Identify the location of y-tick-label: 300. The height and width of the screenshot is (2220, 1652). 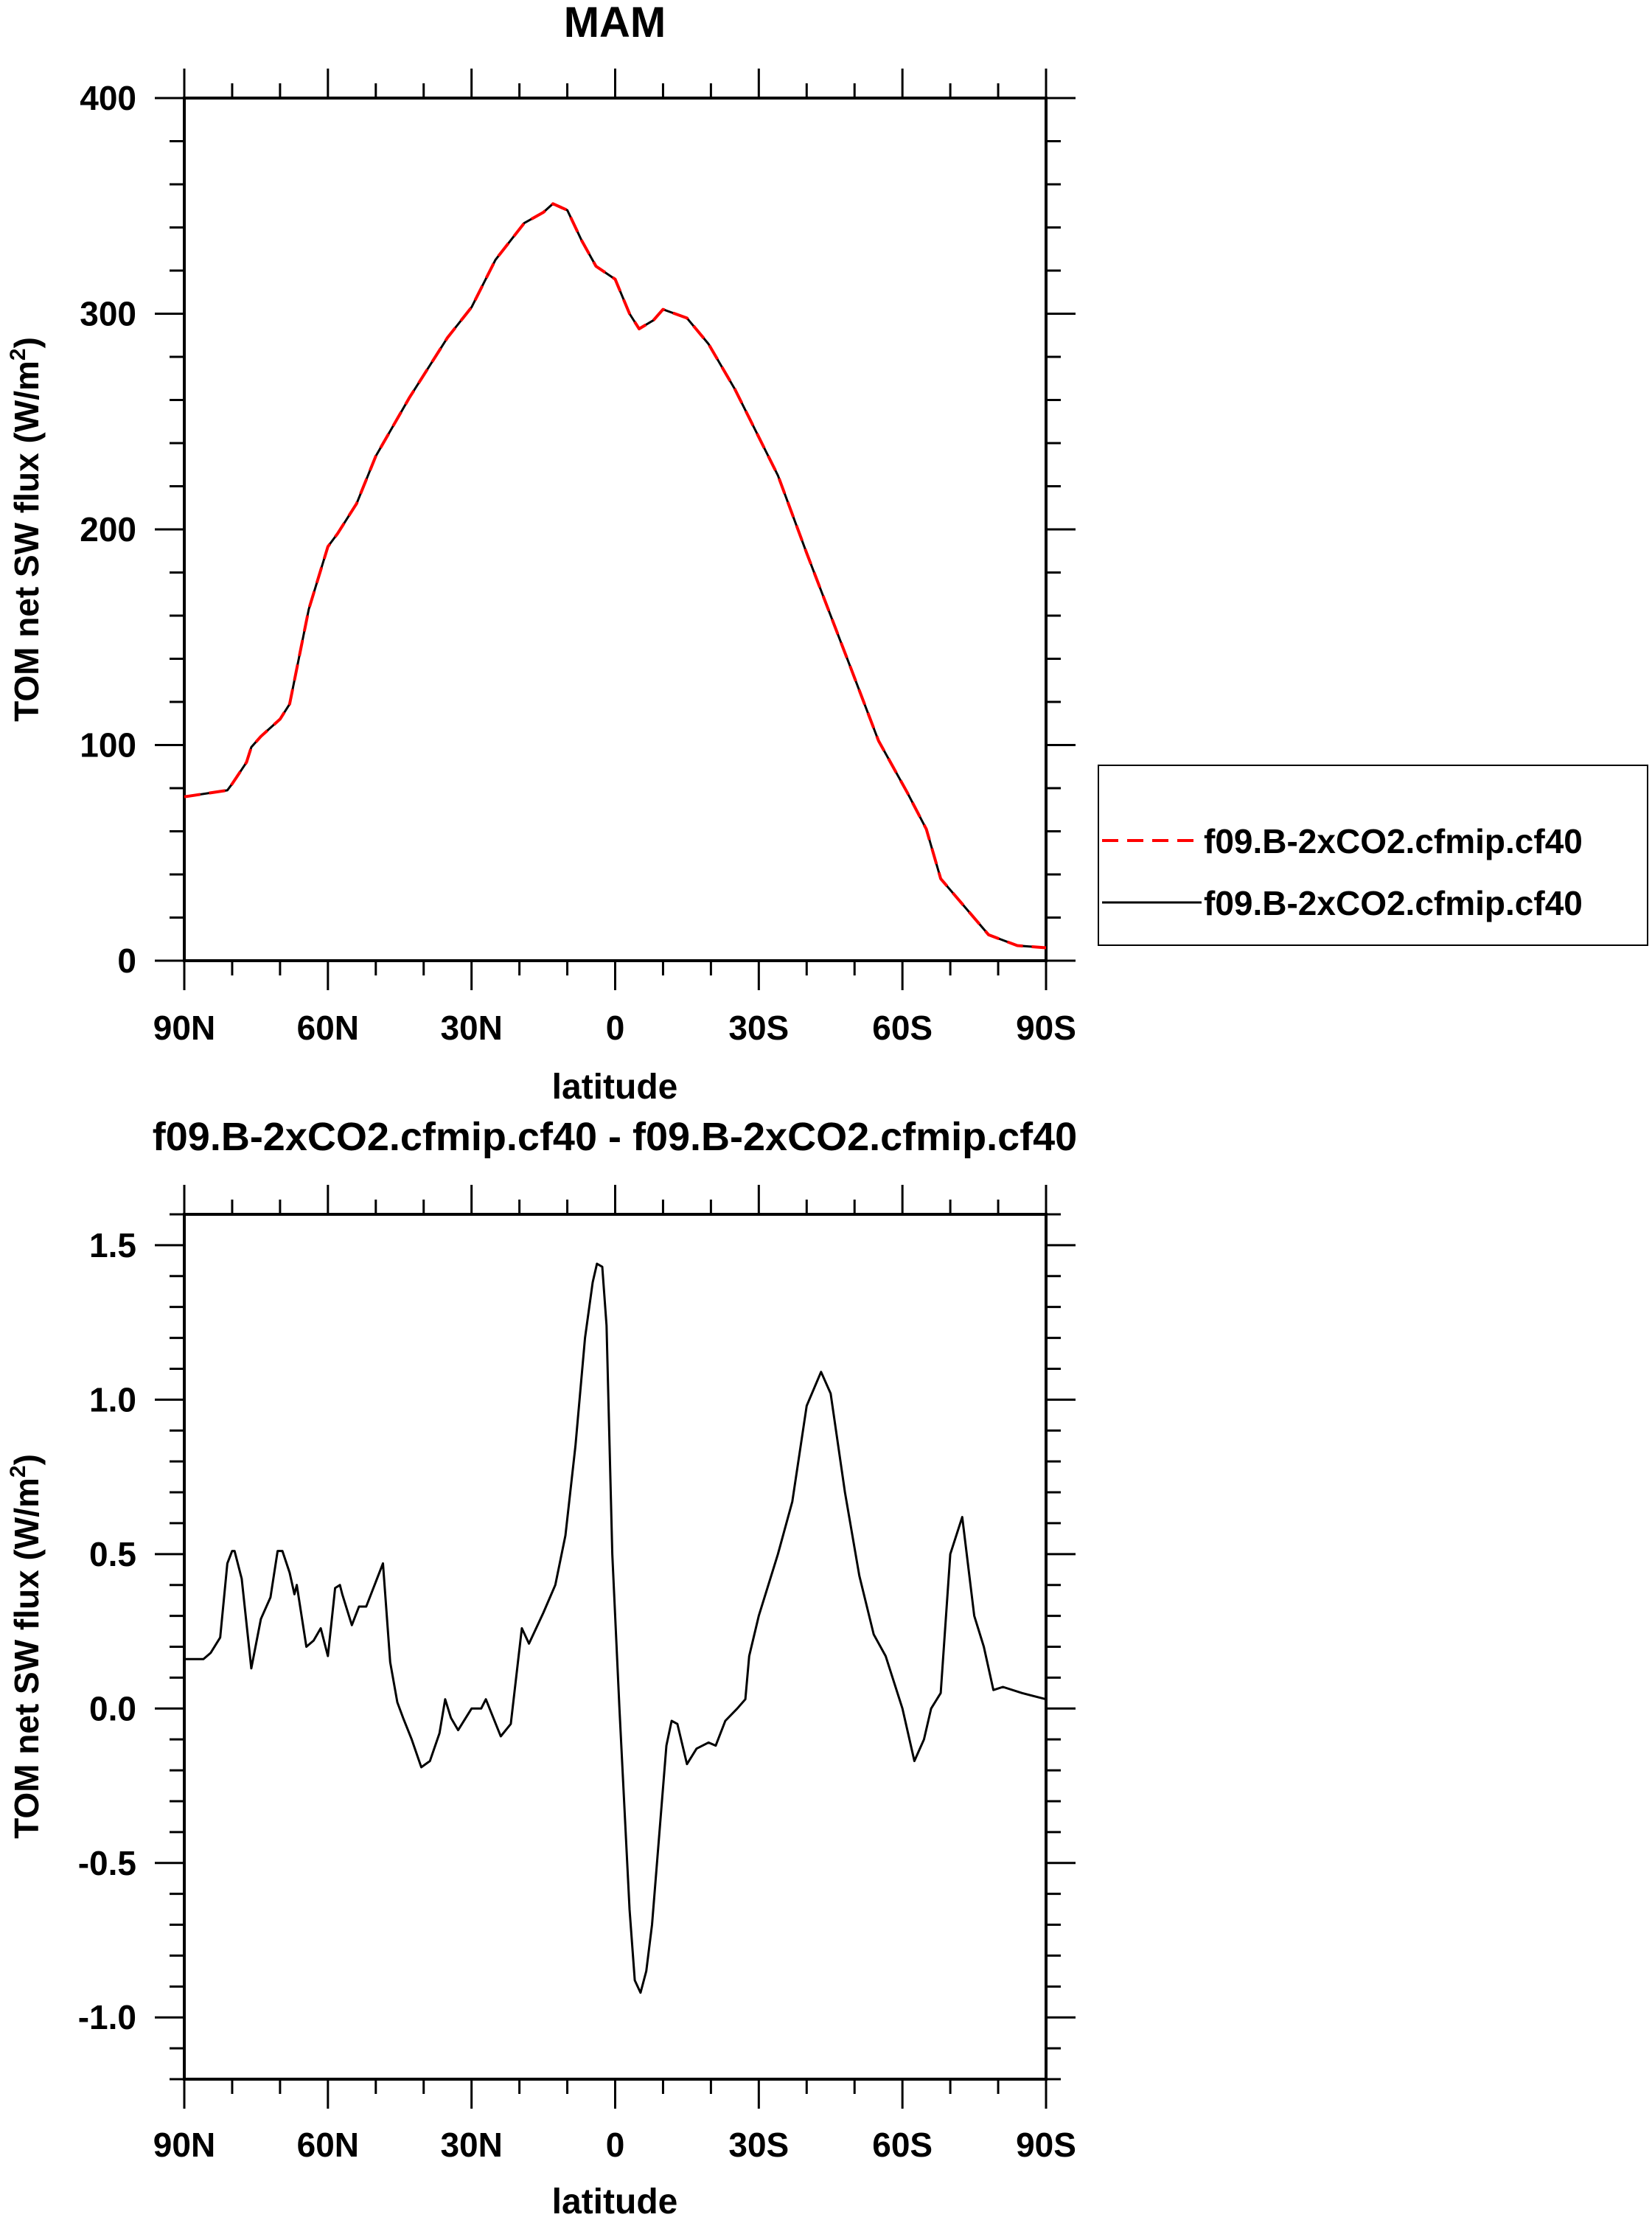
(108, 314).